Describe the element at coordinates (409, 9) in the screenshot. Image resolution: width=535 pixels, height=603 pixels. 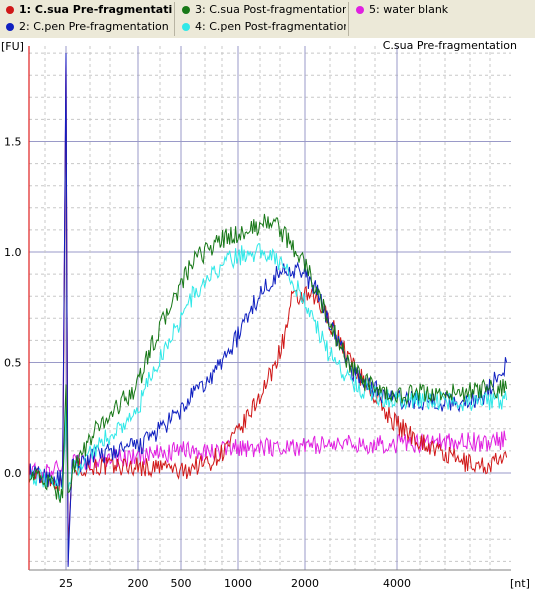
I see `legend-label: 5: water blank` at that location.